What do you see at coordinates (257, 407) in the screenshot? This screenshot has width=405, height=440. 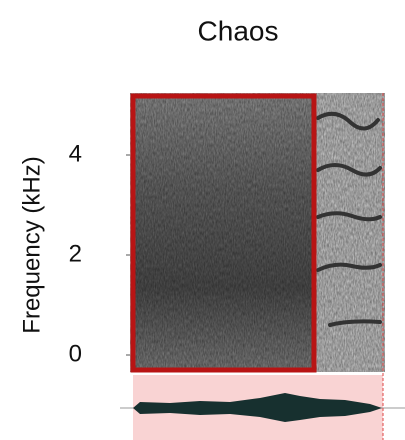 I see `waveform` at bounding box center [257, 407].